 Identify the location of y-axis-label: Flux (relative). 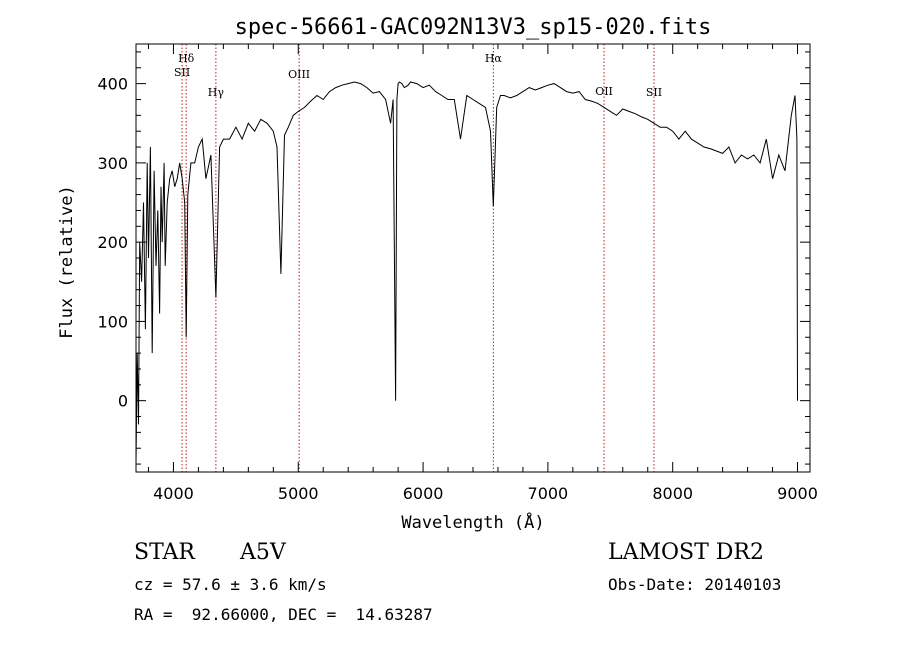
(67, 262).